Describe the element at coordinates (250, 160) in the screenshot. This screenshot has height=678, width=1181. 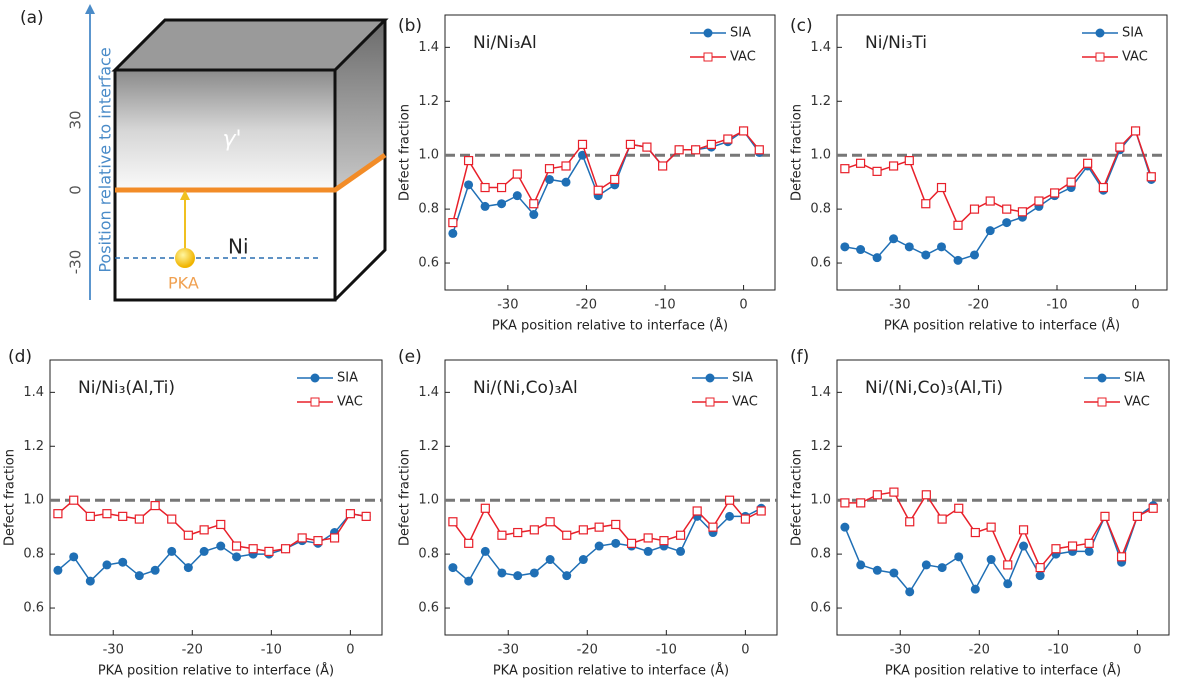
I see `box-edges` at that location.